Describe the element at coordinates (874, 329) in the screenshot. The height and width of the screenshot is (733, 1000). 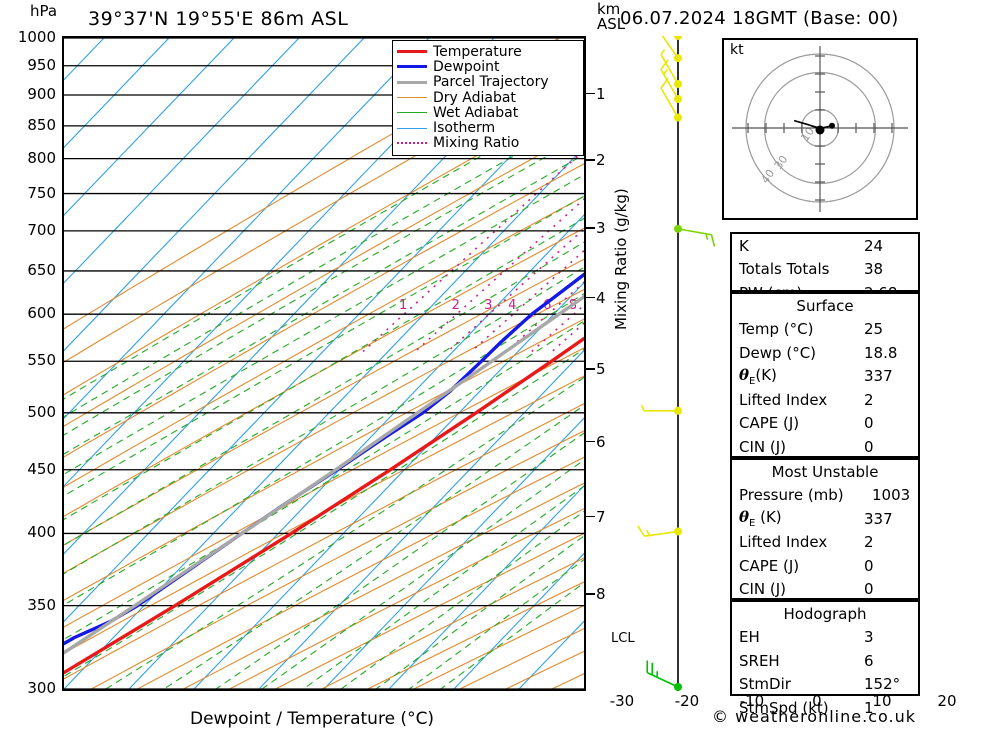
I see `info-value: 25` at that location.